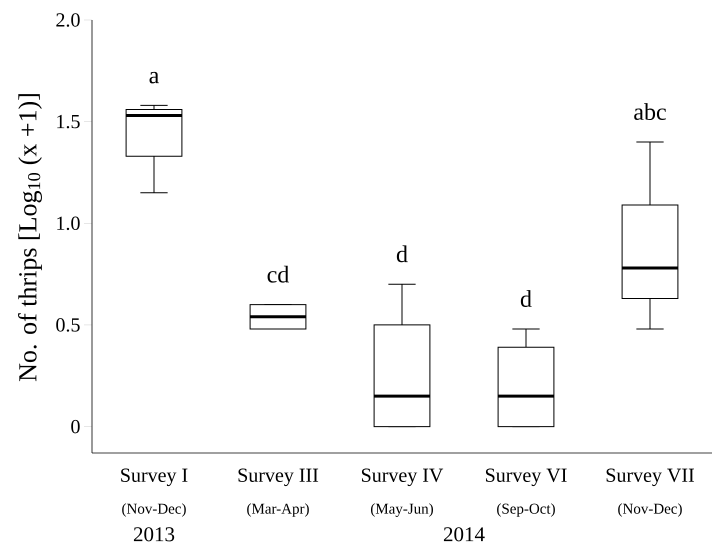 The height and width of the screenshot is (549, 712). I want to click on text: 2013, so click(154, 534).